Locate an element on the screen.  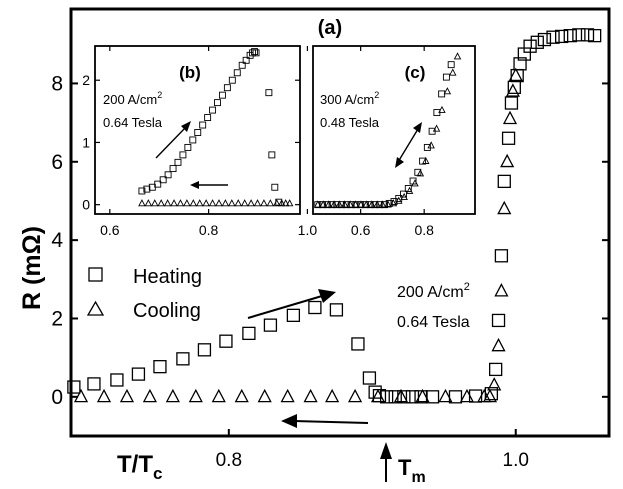
inset-b-x-tick-label: 1.0 is located at coordinates (308, 230).